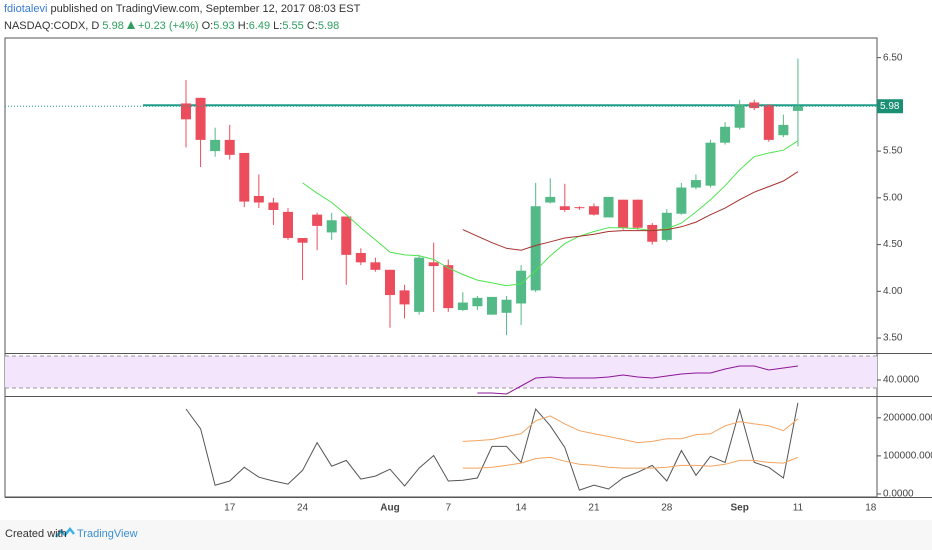  What do you see at coordinates (871, 508) in the screenshot?
I see `x-tick-label: 18` at bounding box center [871, 508].